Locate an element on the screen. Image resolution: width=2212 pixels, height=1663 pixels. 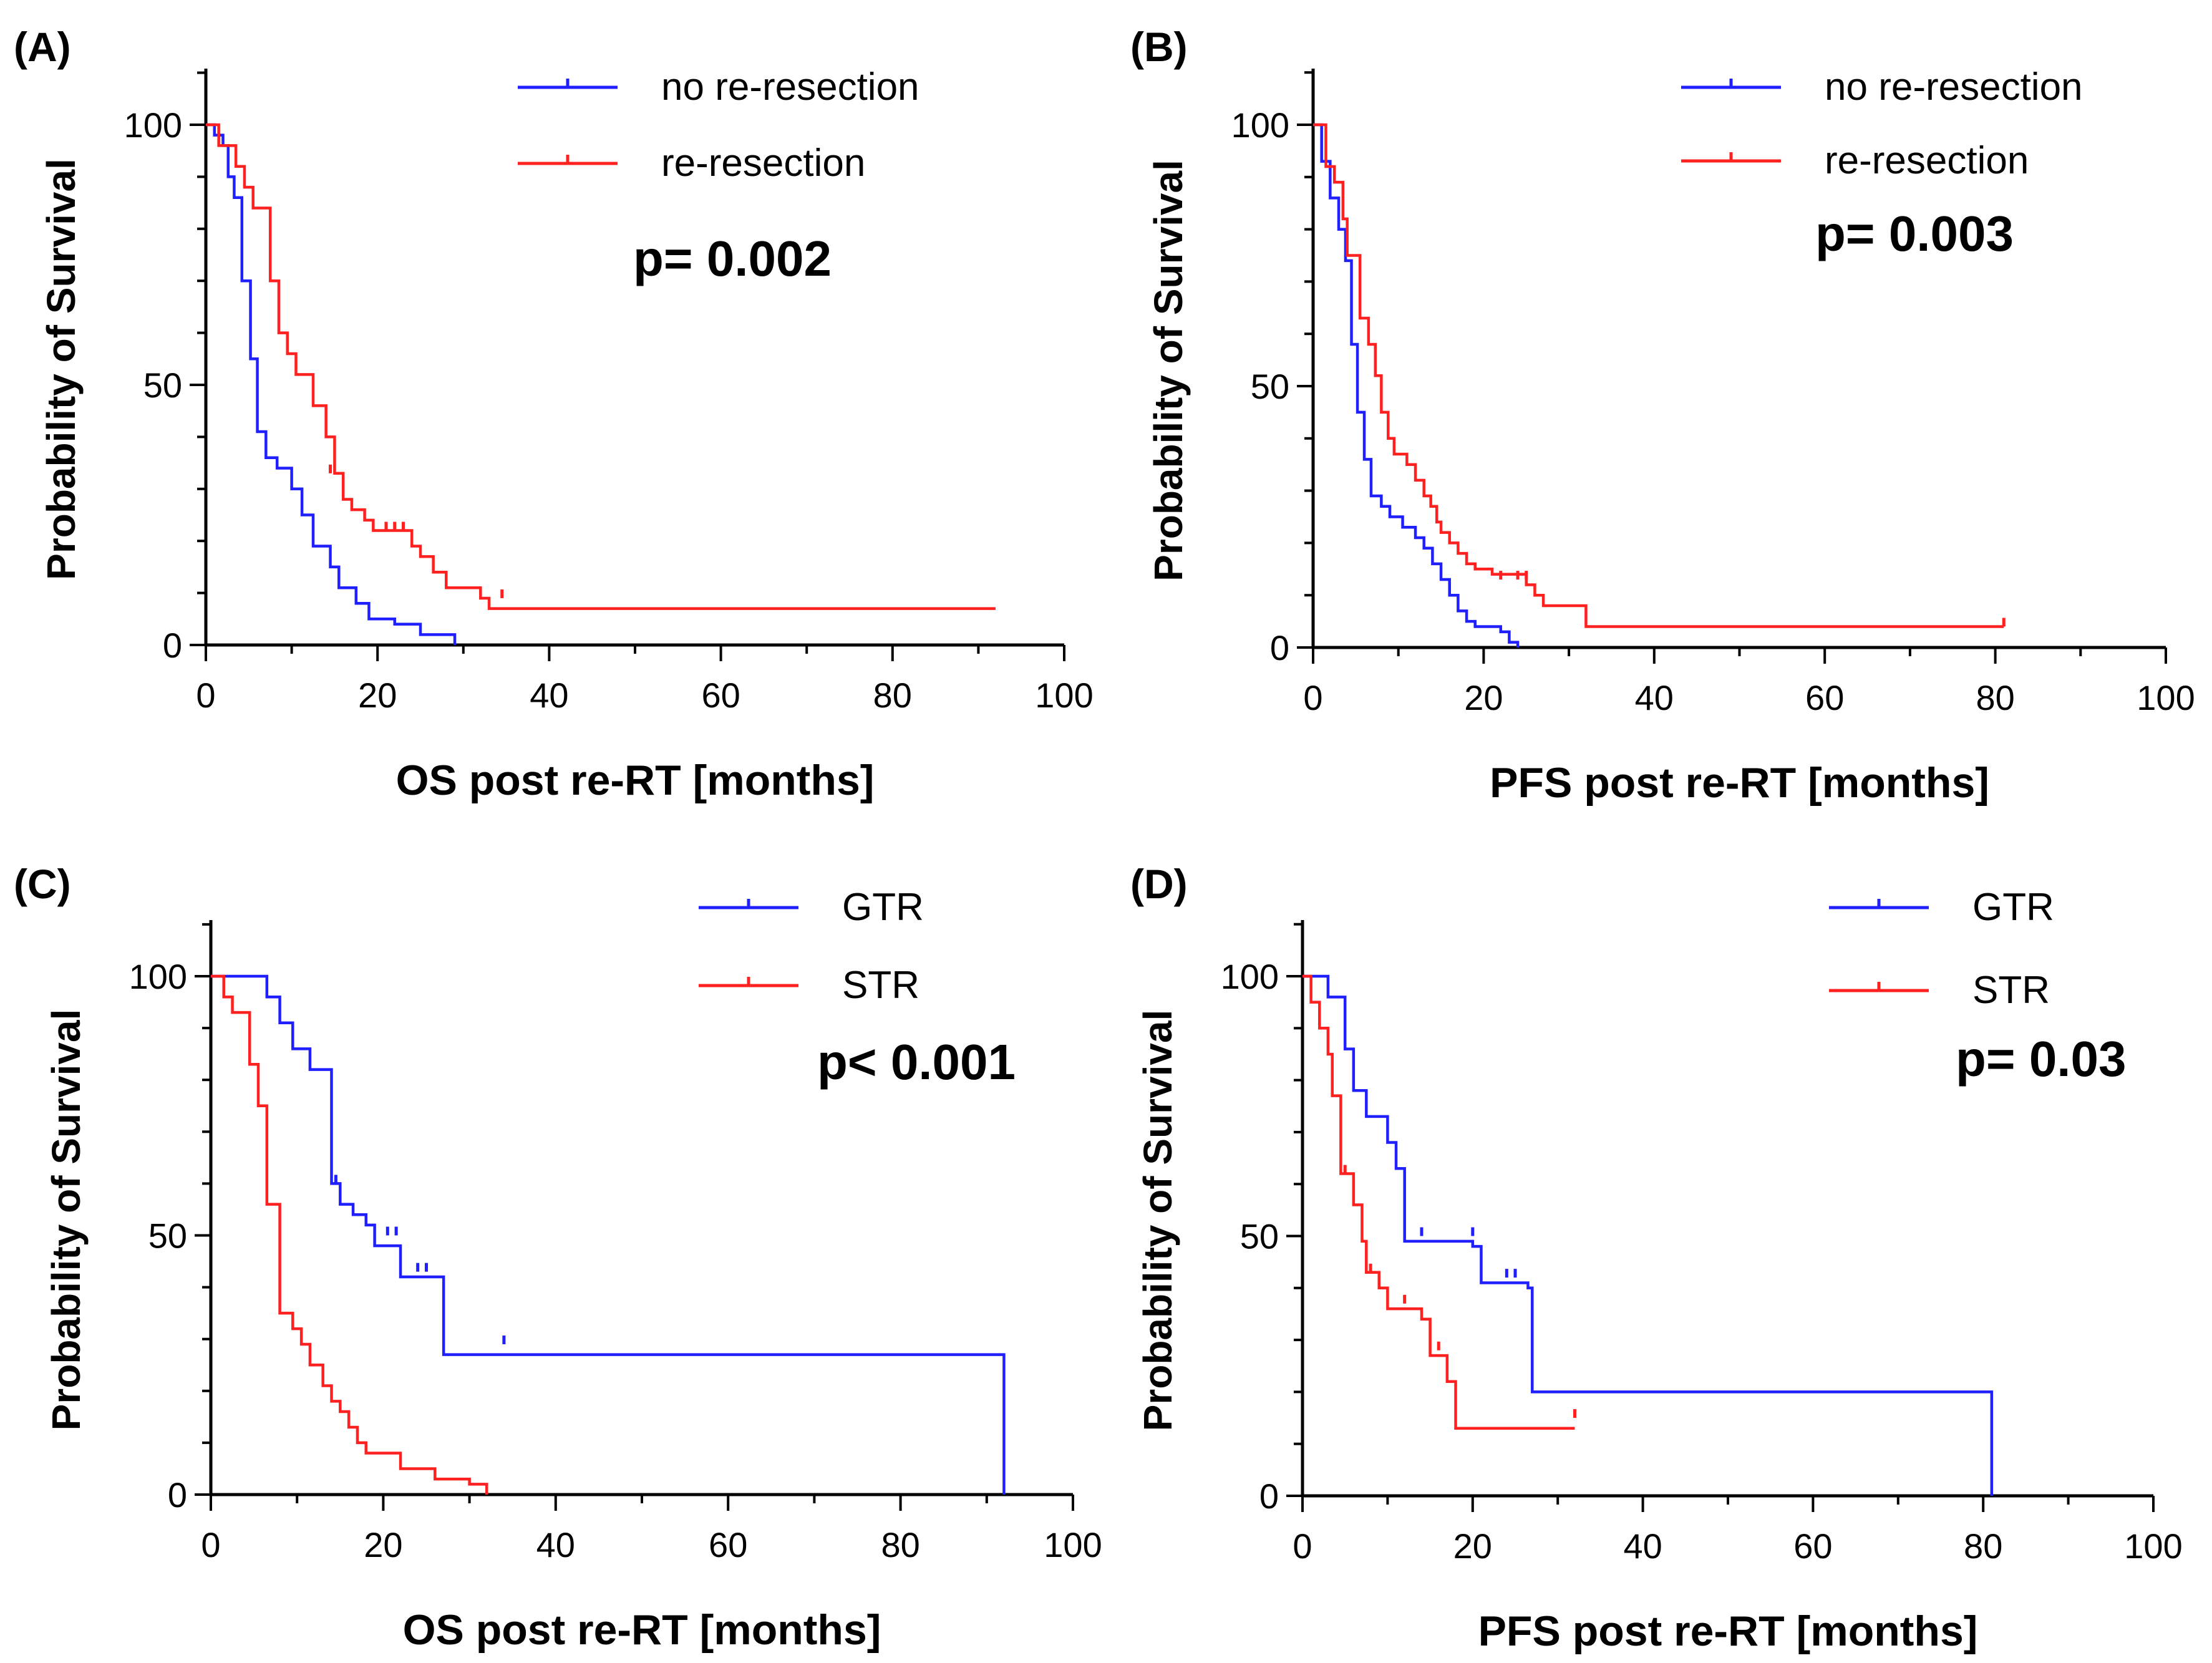
panel-label: (C) is located at coordinates (42, 884).